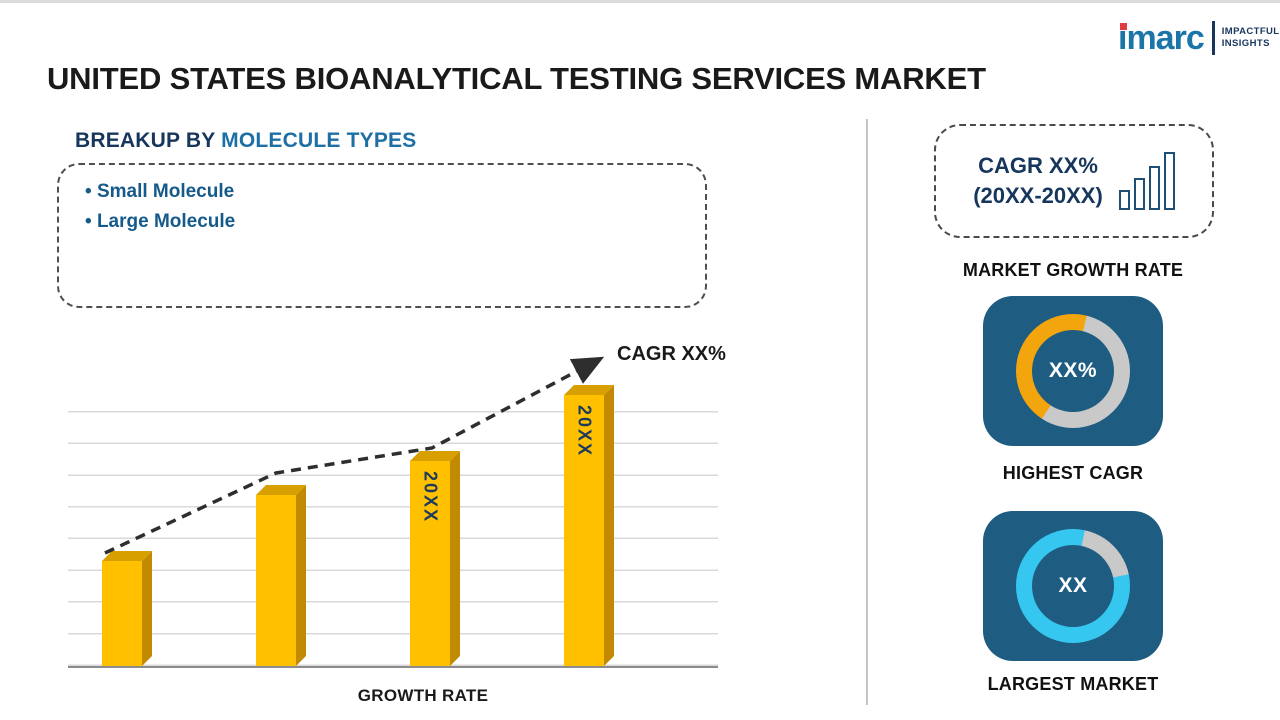 This screenshot has height=720, width=1280. I want to click on highest-cagr-value: XX%, so click(1073, 370).